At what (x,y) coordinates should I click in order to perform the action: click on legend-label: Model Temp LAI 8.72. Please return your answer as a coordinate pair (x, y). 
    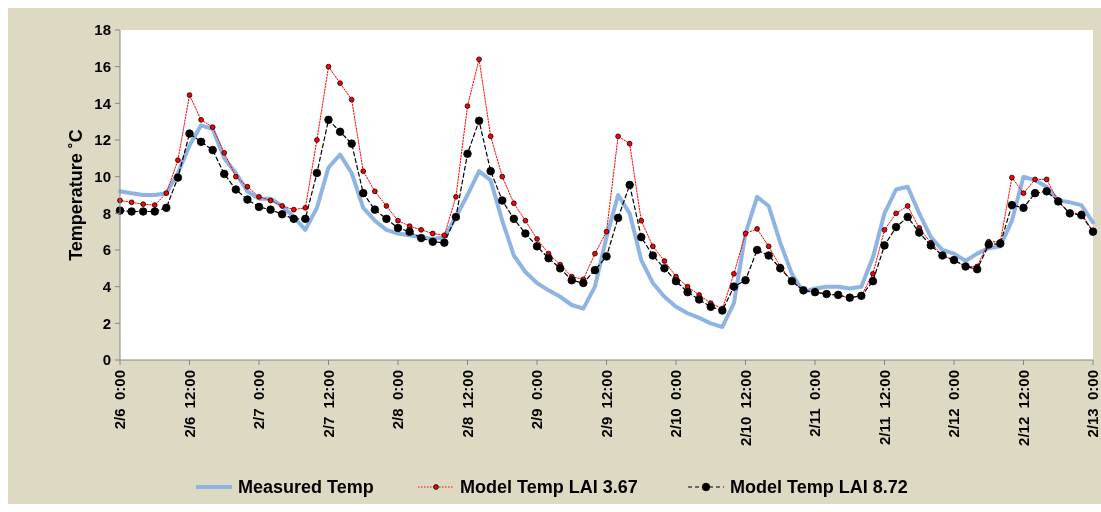
    Looking at the image, I should click on (819, 487).